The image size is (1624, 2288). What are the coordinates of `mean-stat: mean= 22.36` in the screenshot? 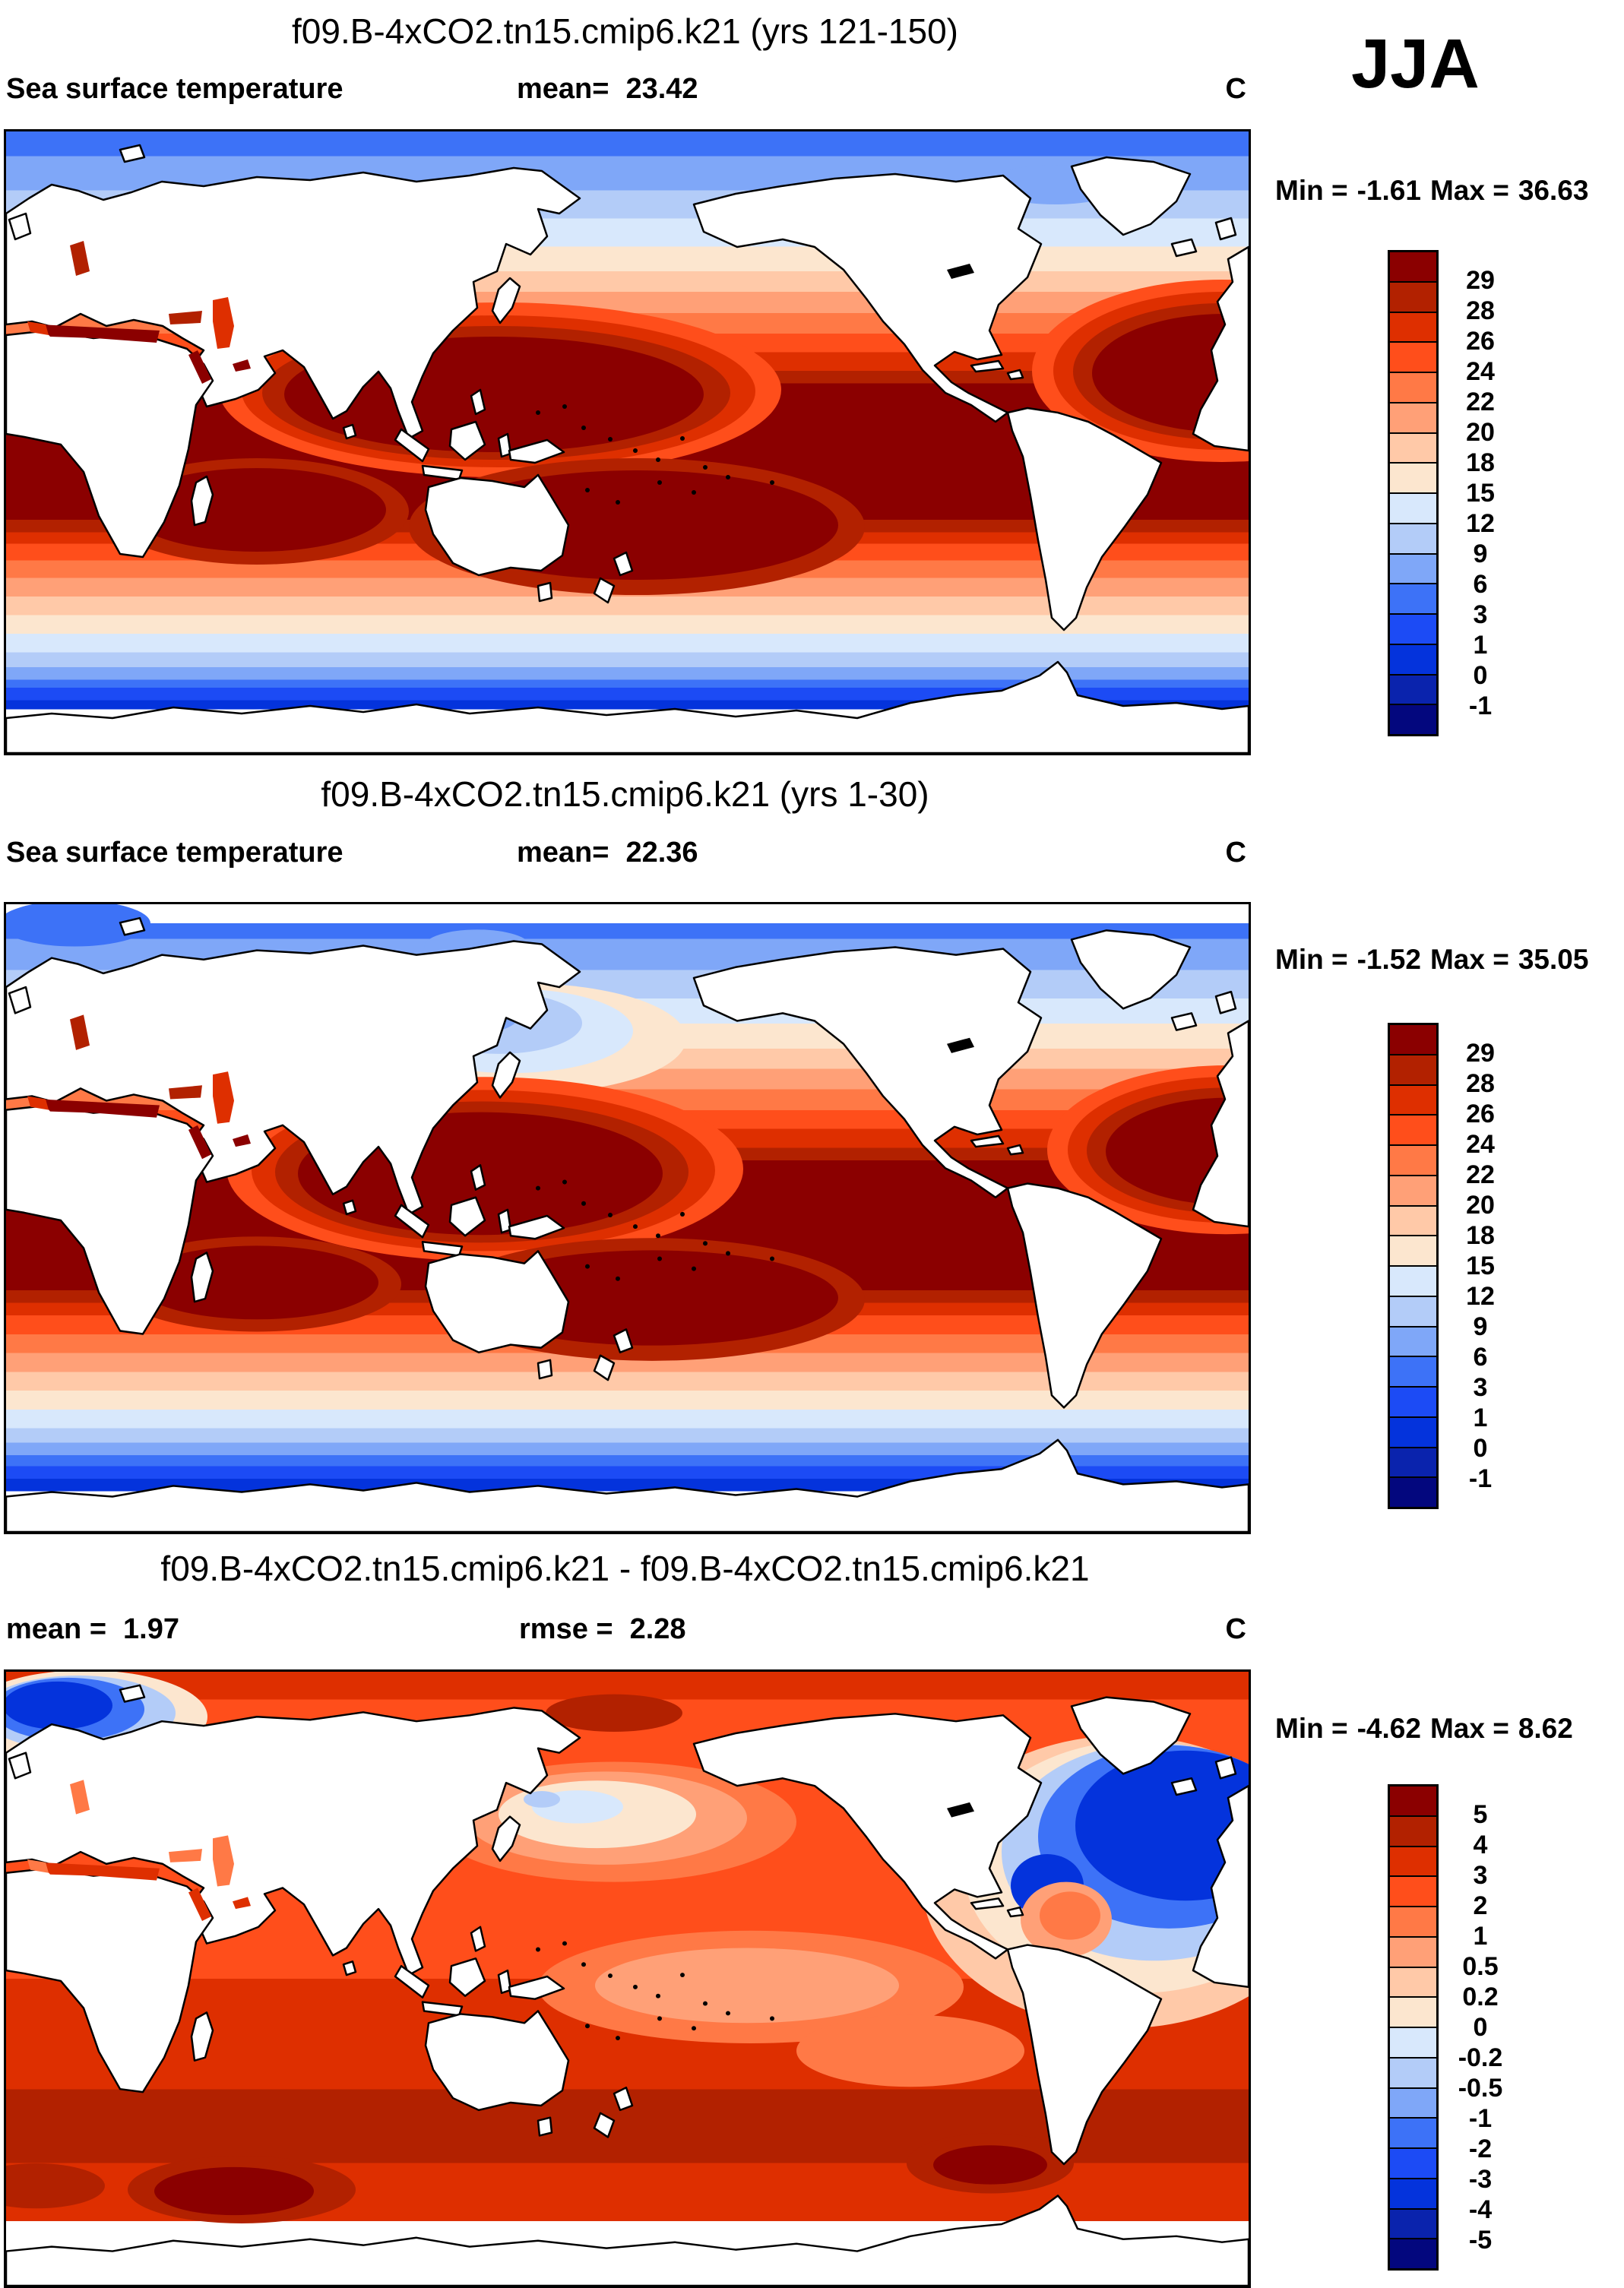 It's located at (607, 853).